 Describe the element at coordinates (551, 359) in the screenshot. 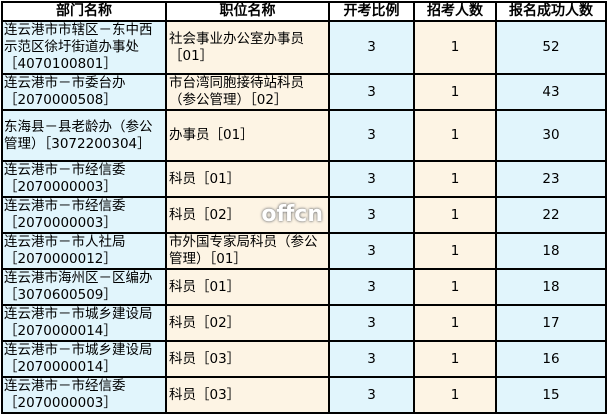

I see `applied-cell: 16` at that location.